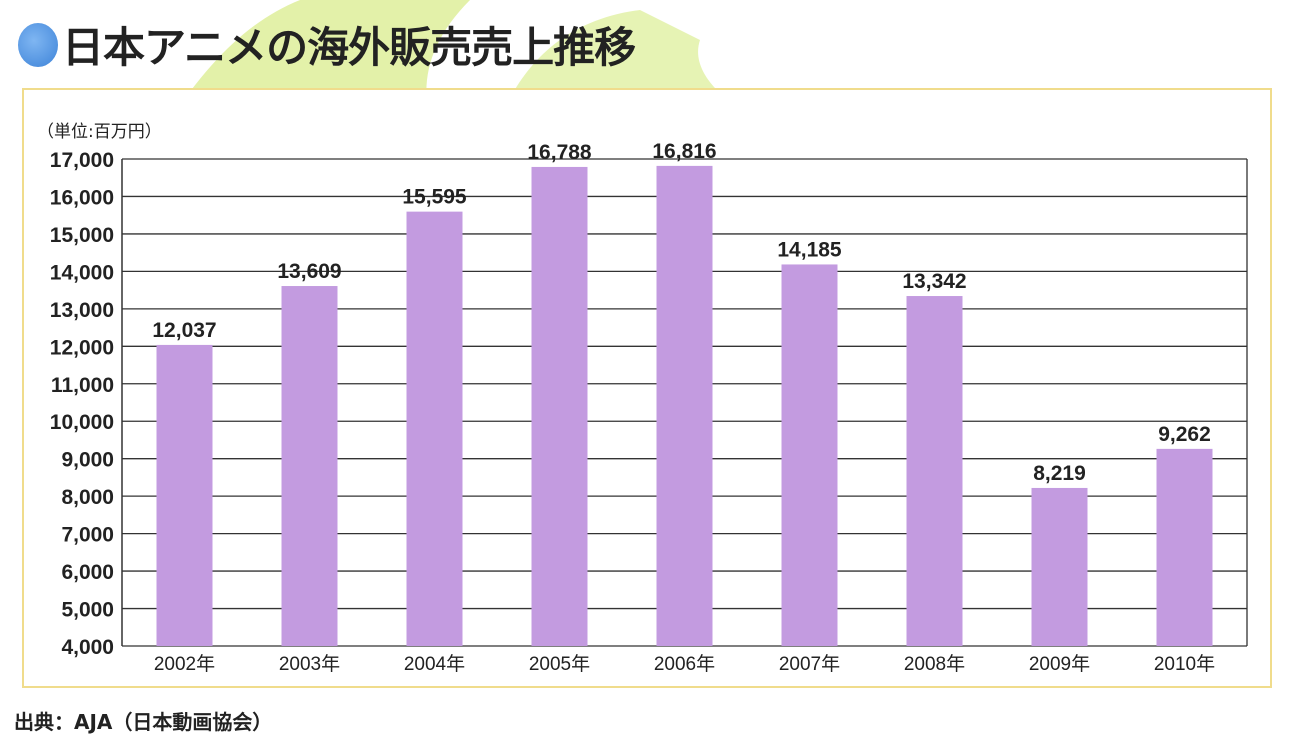 Image resolution: width=1290 pixels, height=747 pixels. Describe the element at coordinates (1059, 473) in the screenshot. I see `data-label: 8,219` at that location.